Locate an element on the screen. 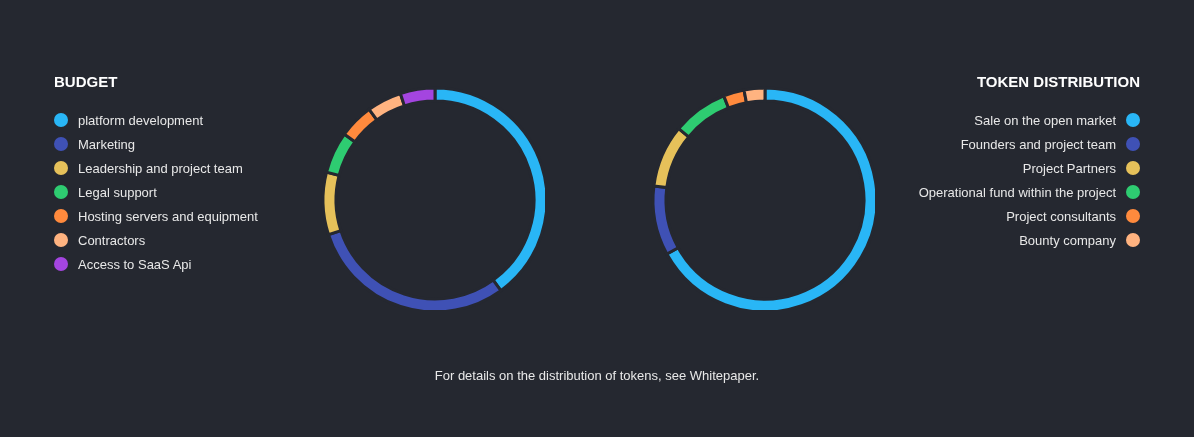  chart-title: TOKEN DISTRIBUTION is located at coordinates (1057, 81).